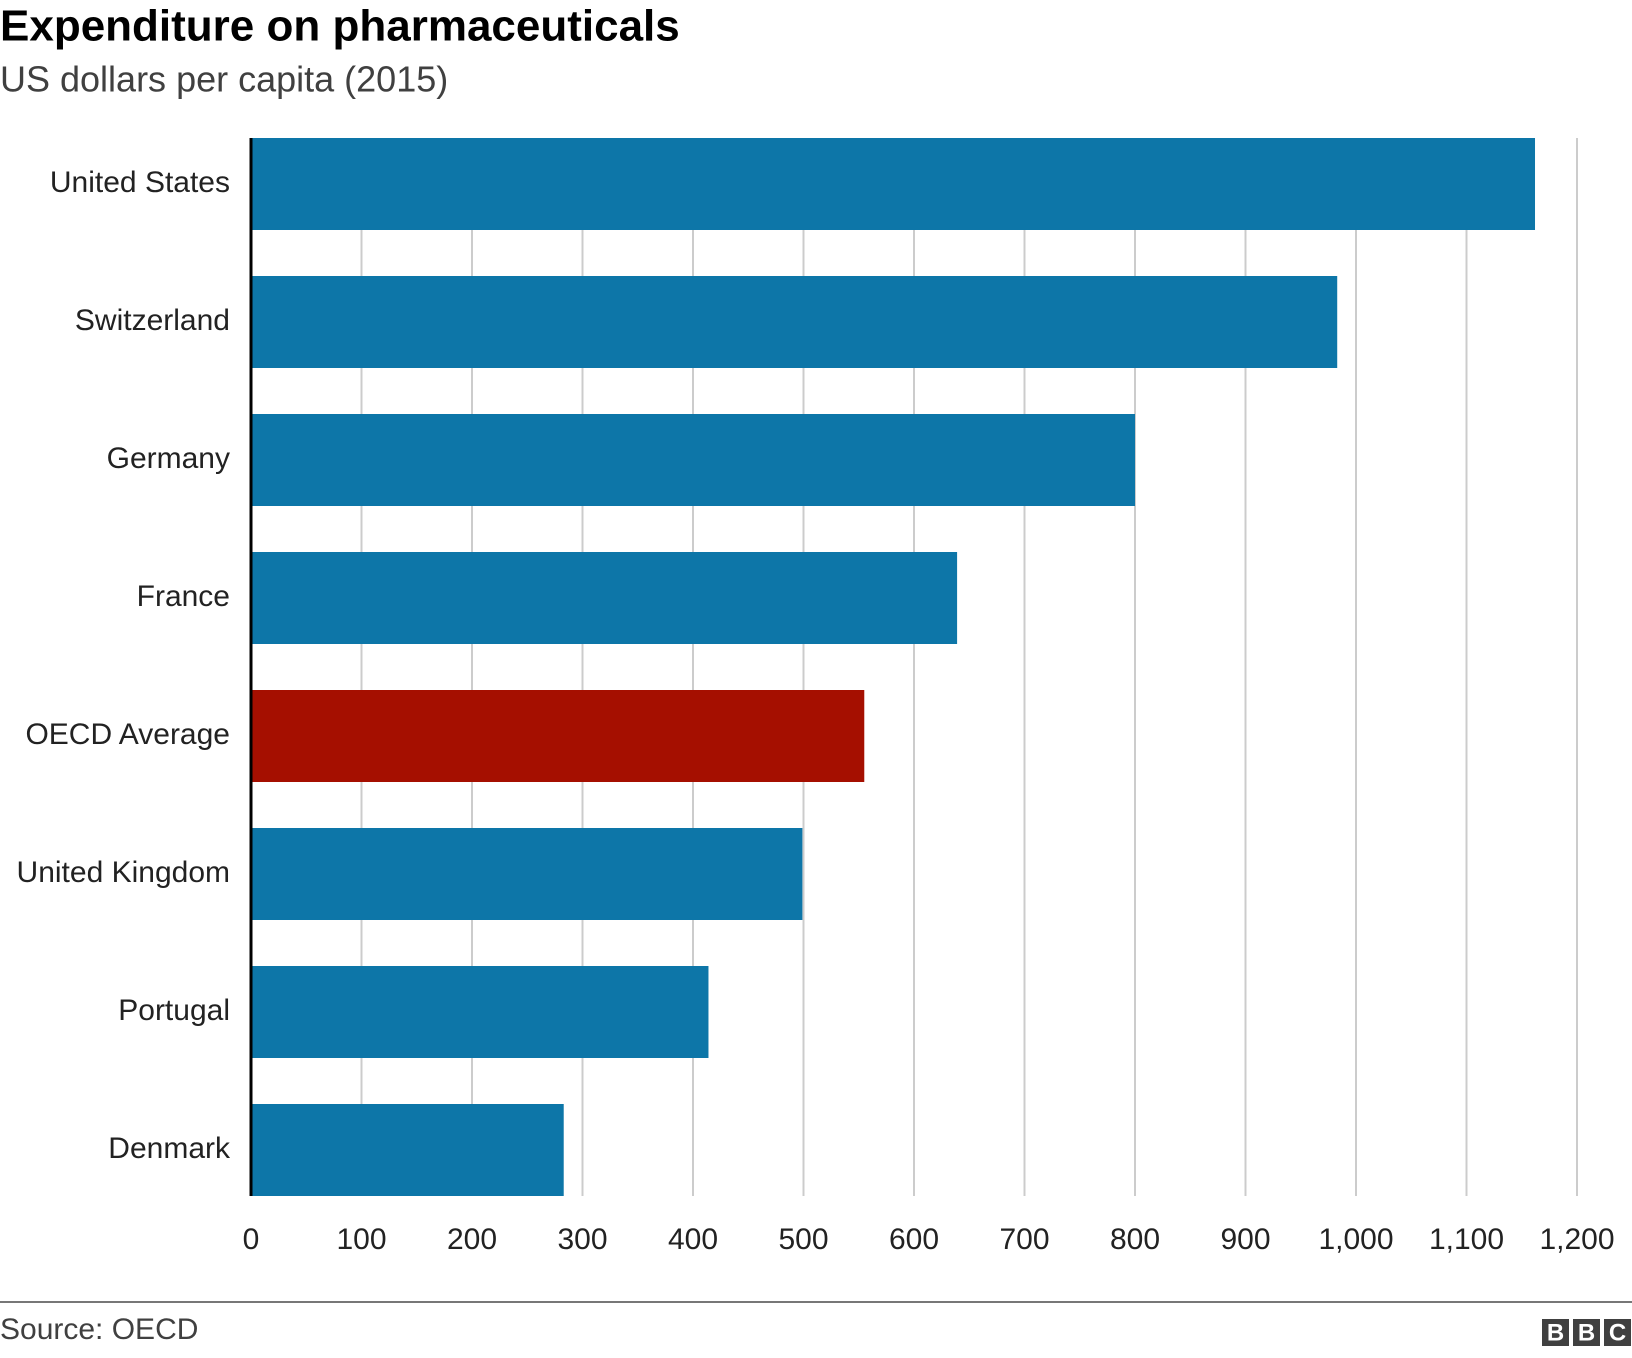 The image size is (1632, 1358). I want to click on x-tick-label: 1,200, so click(1576, 1239).